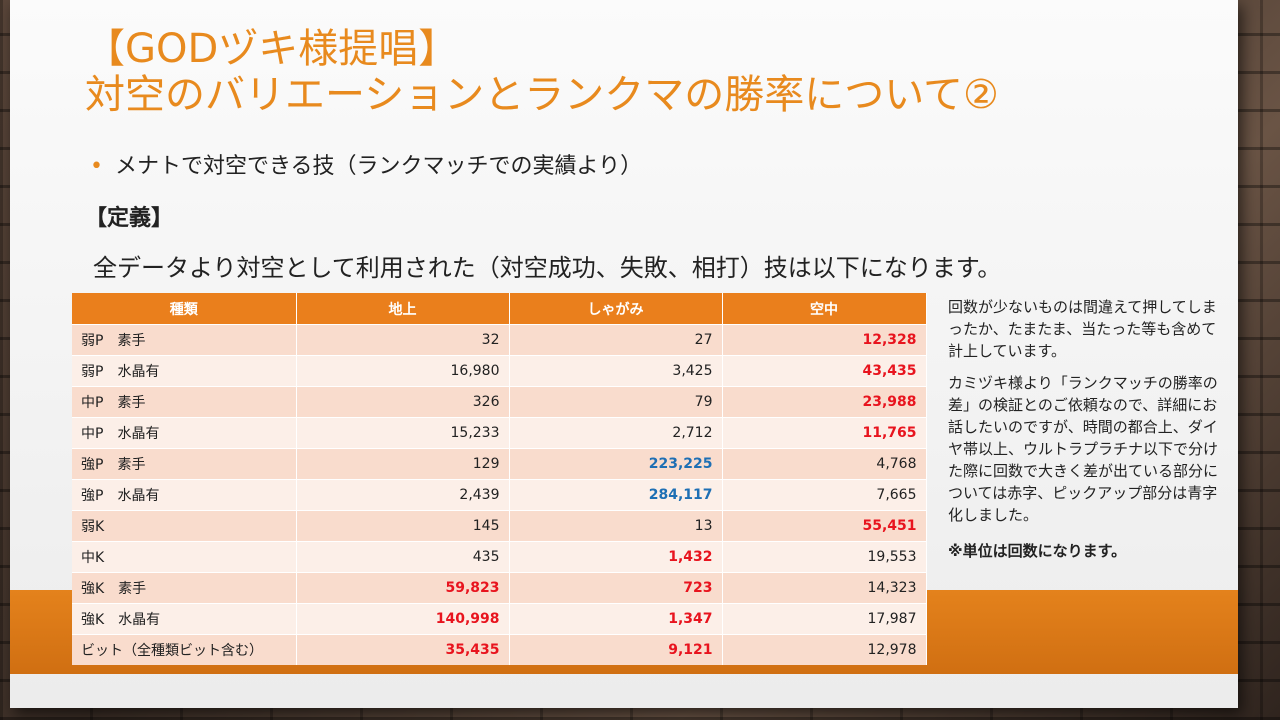 The image size is (1280, 720). What do you see at coordinates (616, 619) in the screenshot?
I see `crouch-value: 1,347` at bounding box center [616, 619].